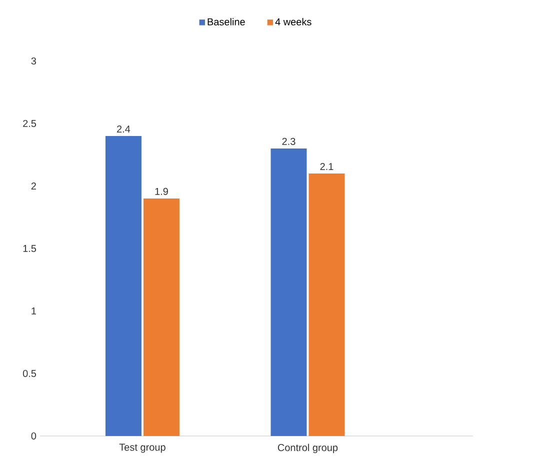  I want to click on y-tick-label: 0.5, so click(29, 374).